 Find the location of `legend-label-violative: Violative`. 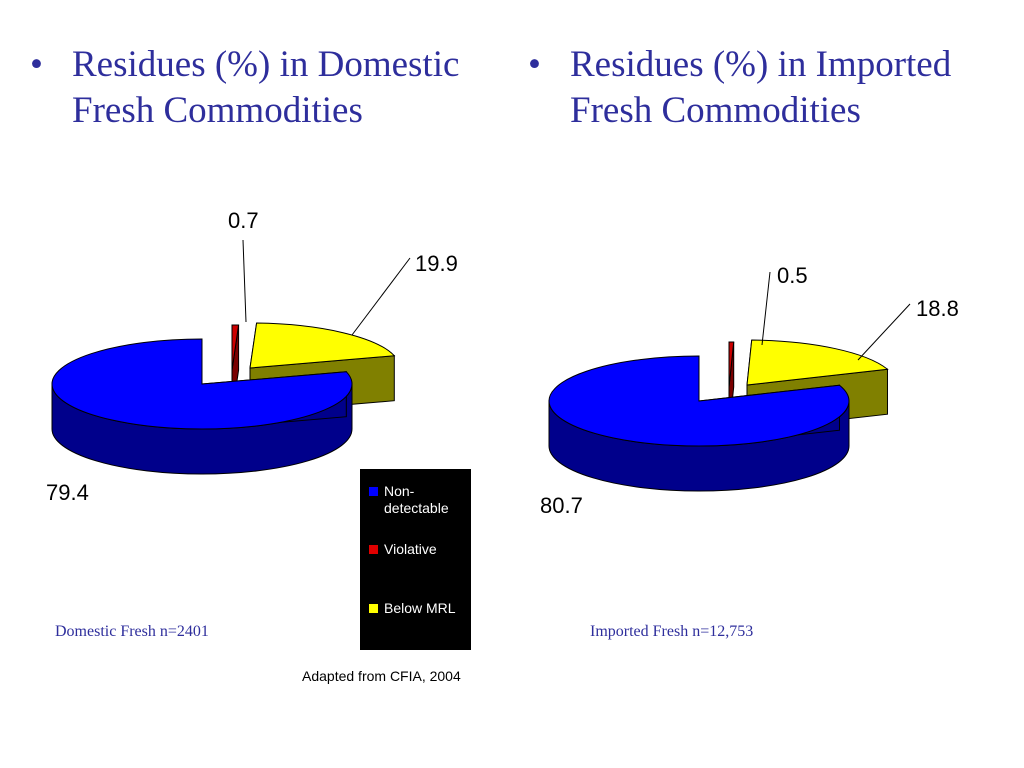

legend-label-violative: Violative is located at coordinates (410, 549).